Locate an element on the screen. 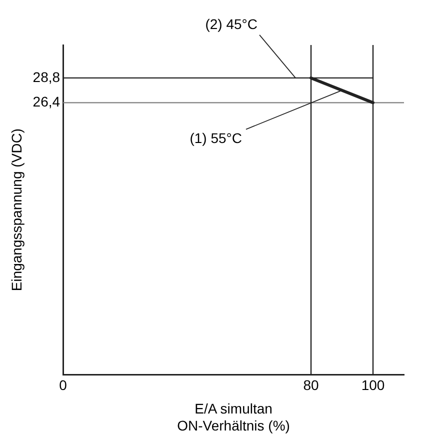 Image resolution: width=434 pixels, height=444 pixels. y-axis-title: Eingangsspannung (VDC) is located at coordinates (16, 210).